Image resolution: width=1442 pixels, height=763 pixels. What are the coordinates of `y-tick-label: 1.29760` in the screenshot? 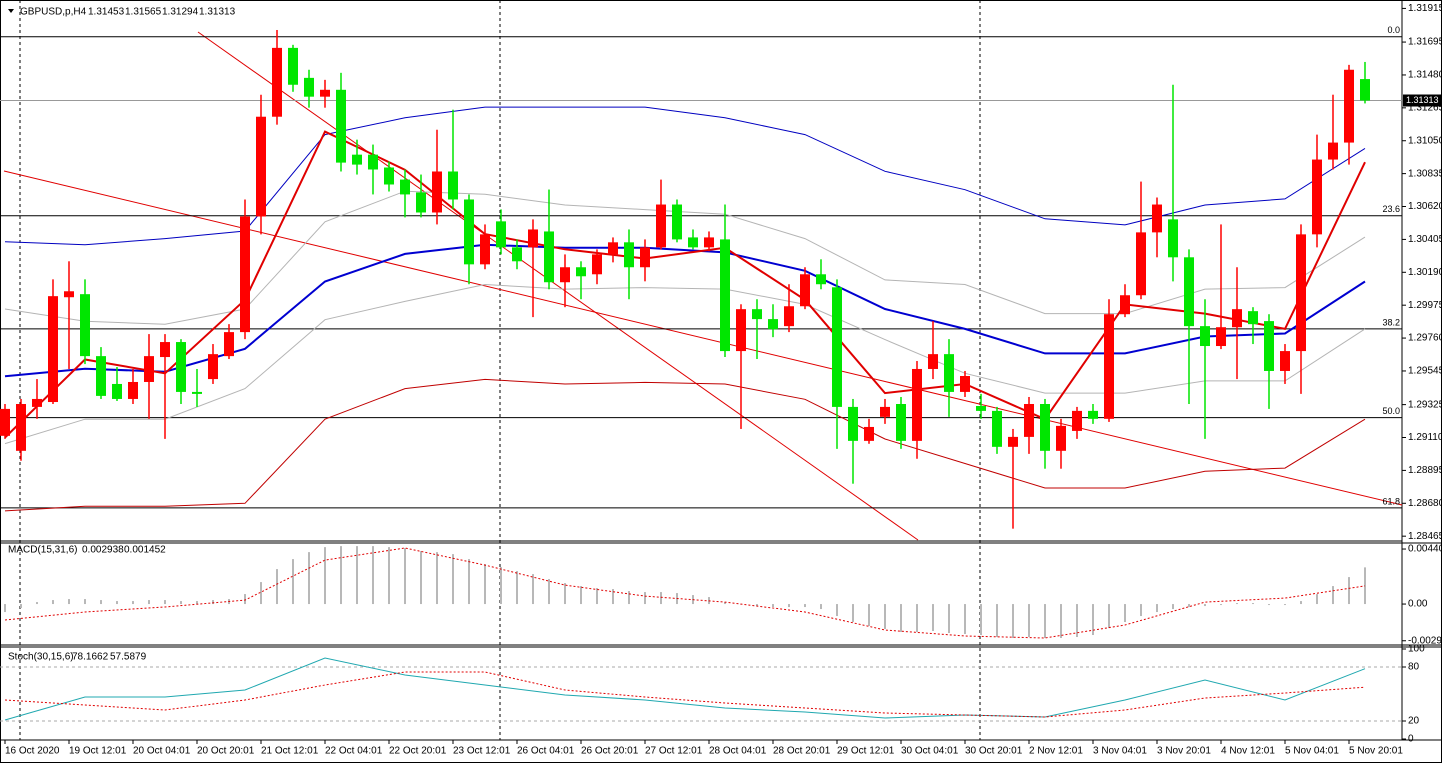 It's located at (1425, 338).